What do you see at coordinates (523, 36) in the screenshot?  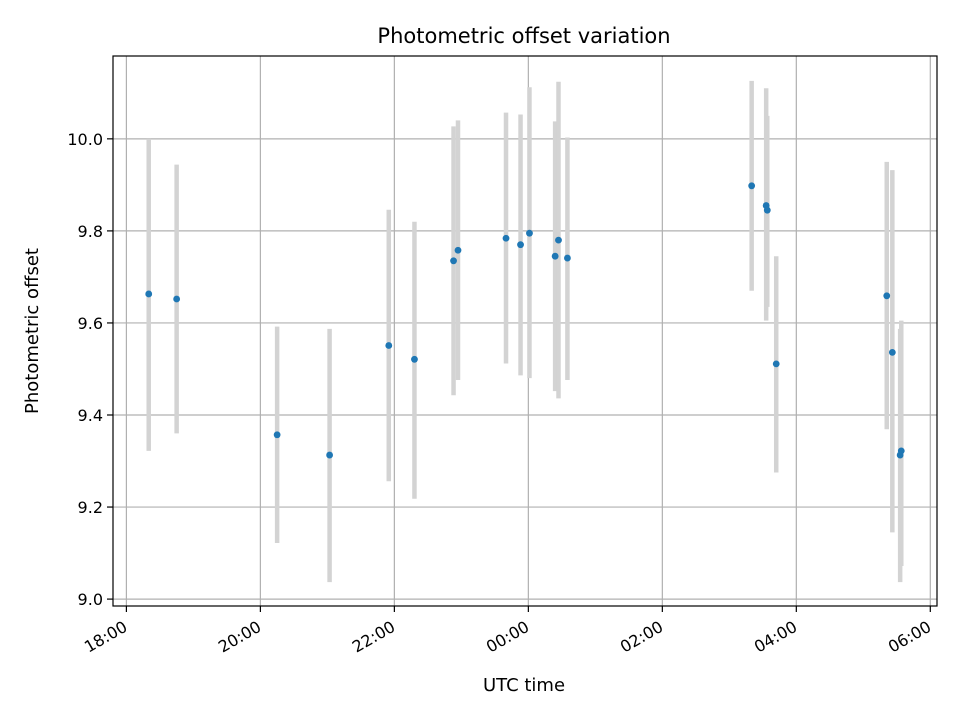 I see `chart-title: Photometric offset variation` at bounding box center [523, 36].